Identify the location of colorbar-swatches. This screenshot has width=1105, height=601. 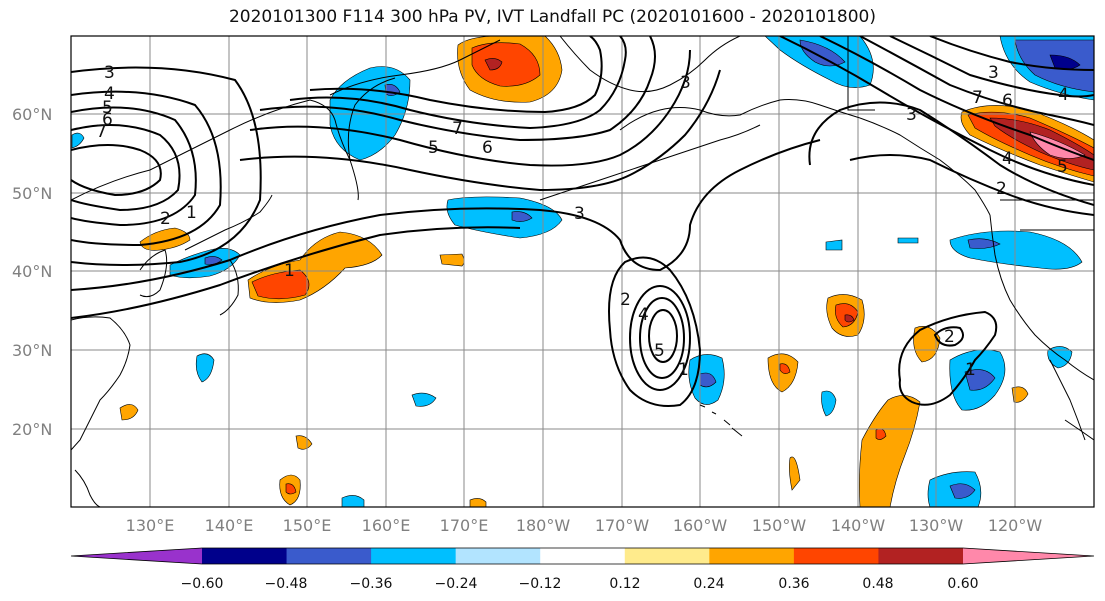
(582, 556).